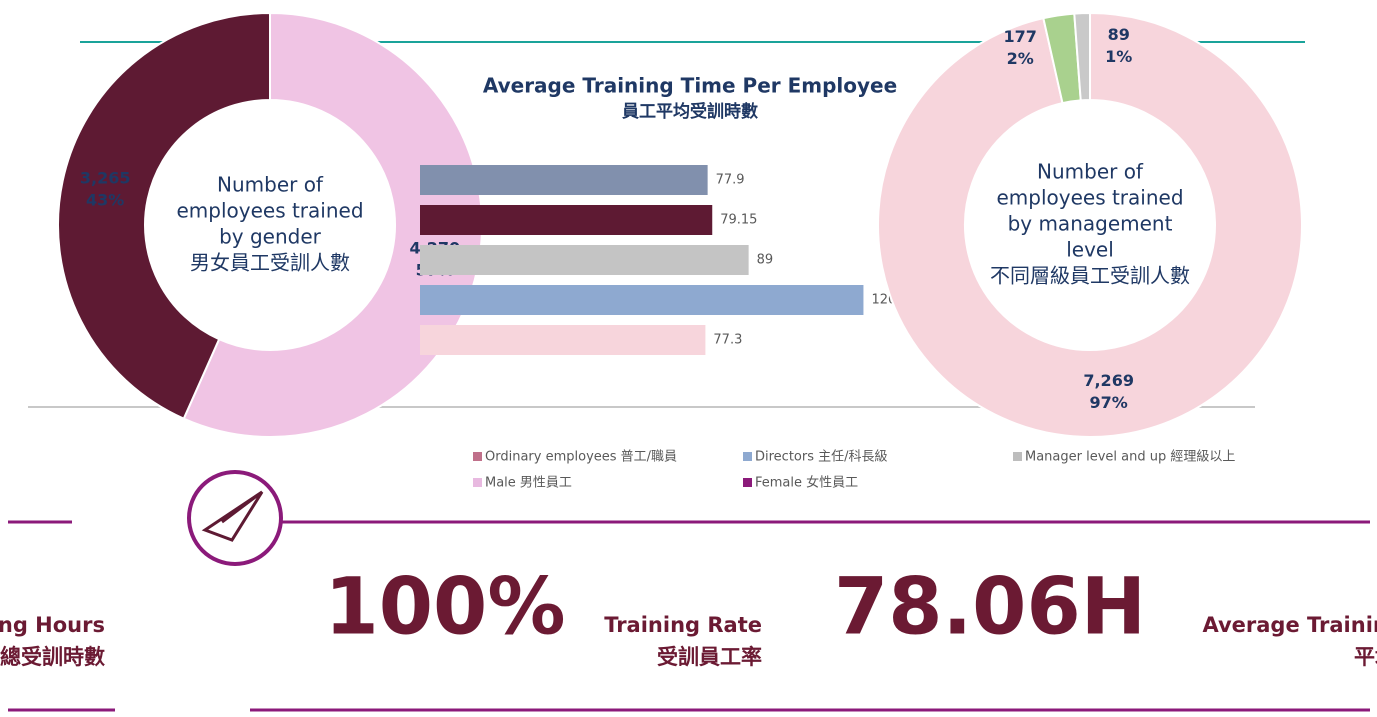  What do you see at coordinates (1118, 56) in the screenshot?
I see `slice-share: 1%` at bounding box center [1118, 56].